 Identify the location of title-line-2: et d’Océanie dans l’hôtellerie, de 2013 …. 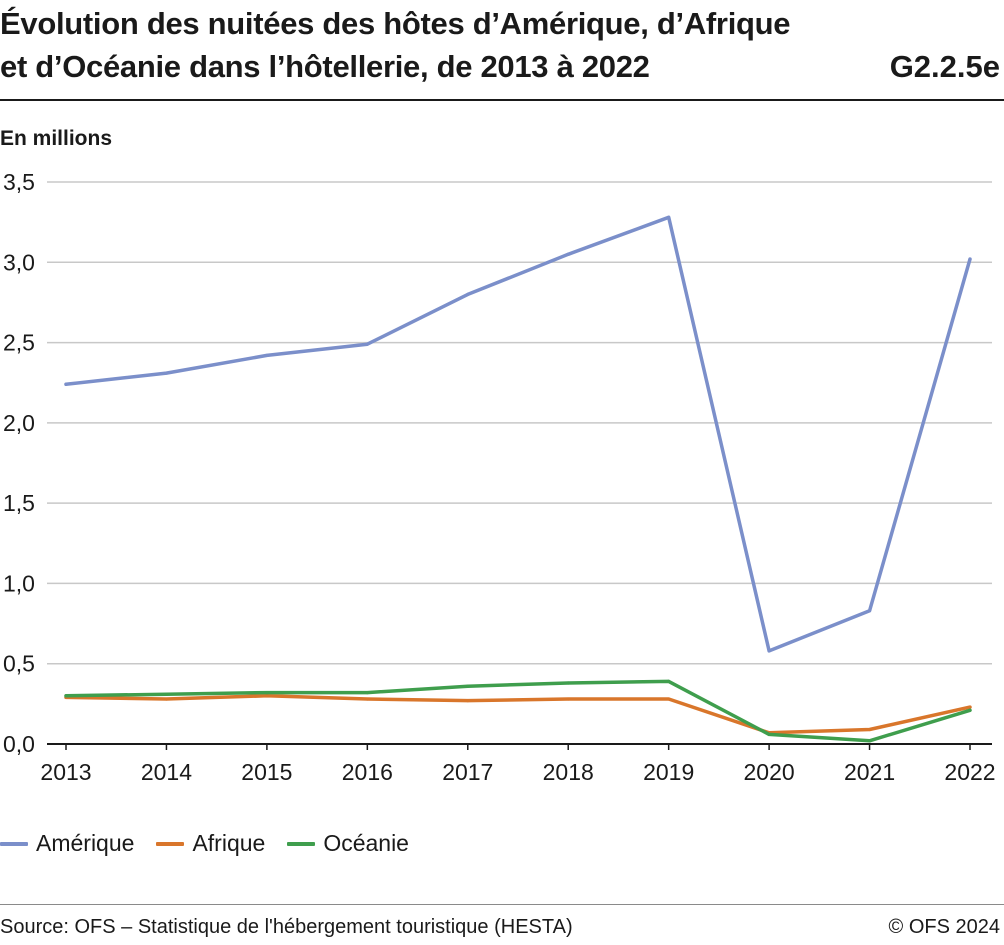
(325, 66).